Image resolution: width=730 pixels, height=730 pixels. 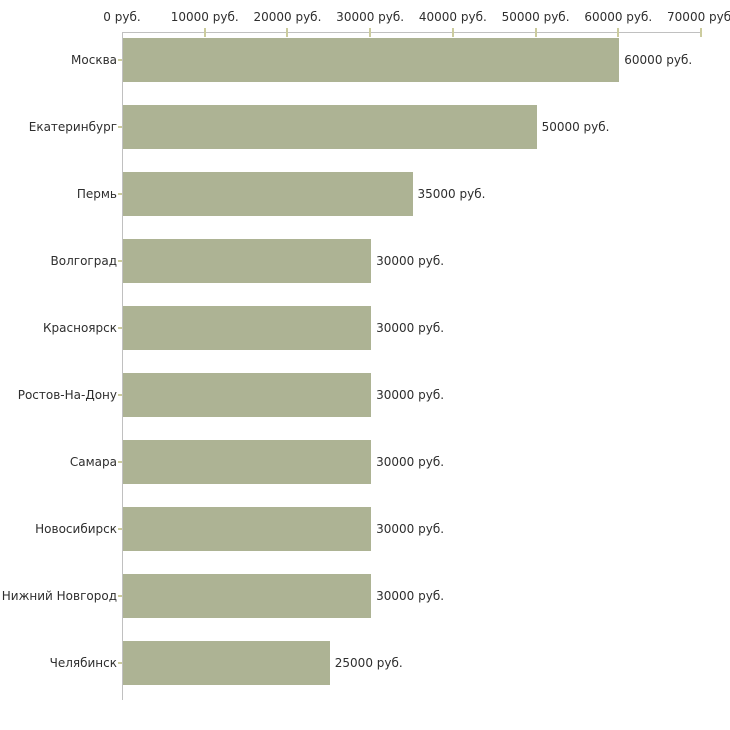 I want to click on category-label: Москва, so click(x=94, y=60).